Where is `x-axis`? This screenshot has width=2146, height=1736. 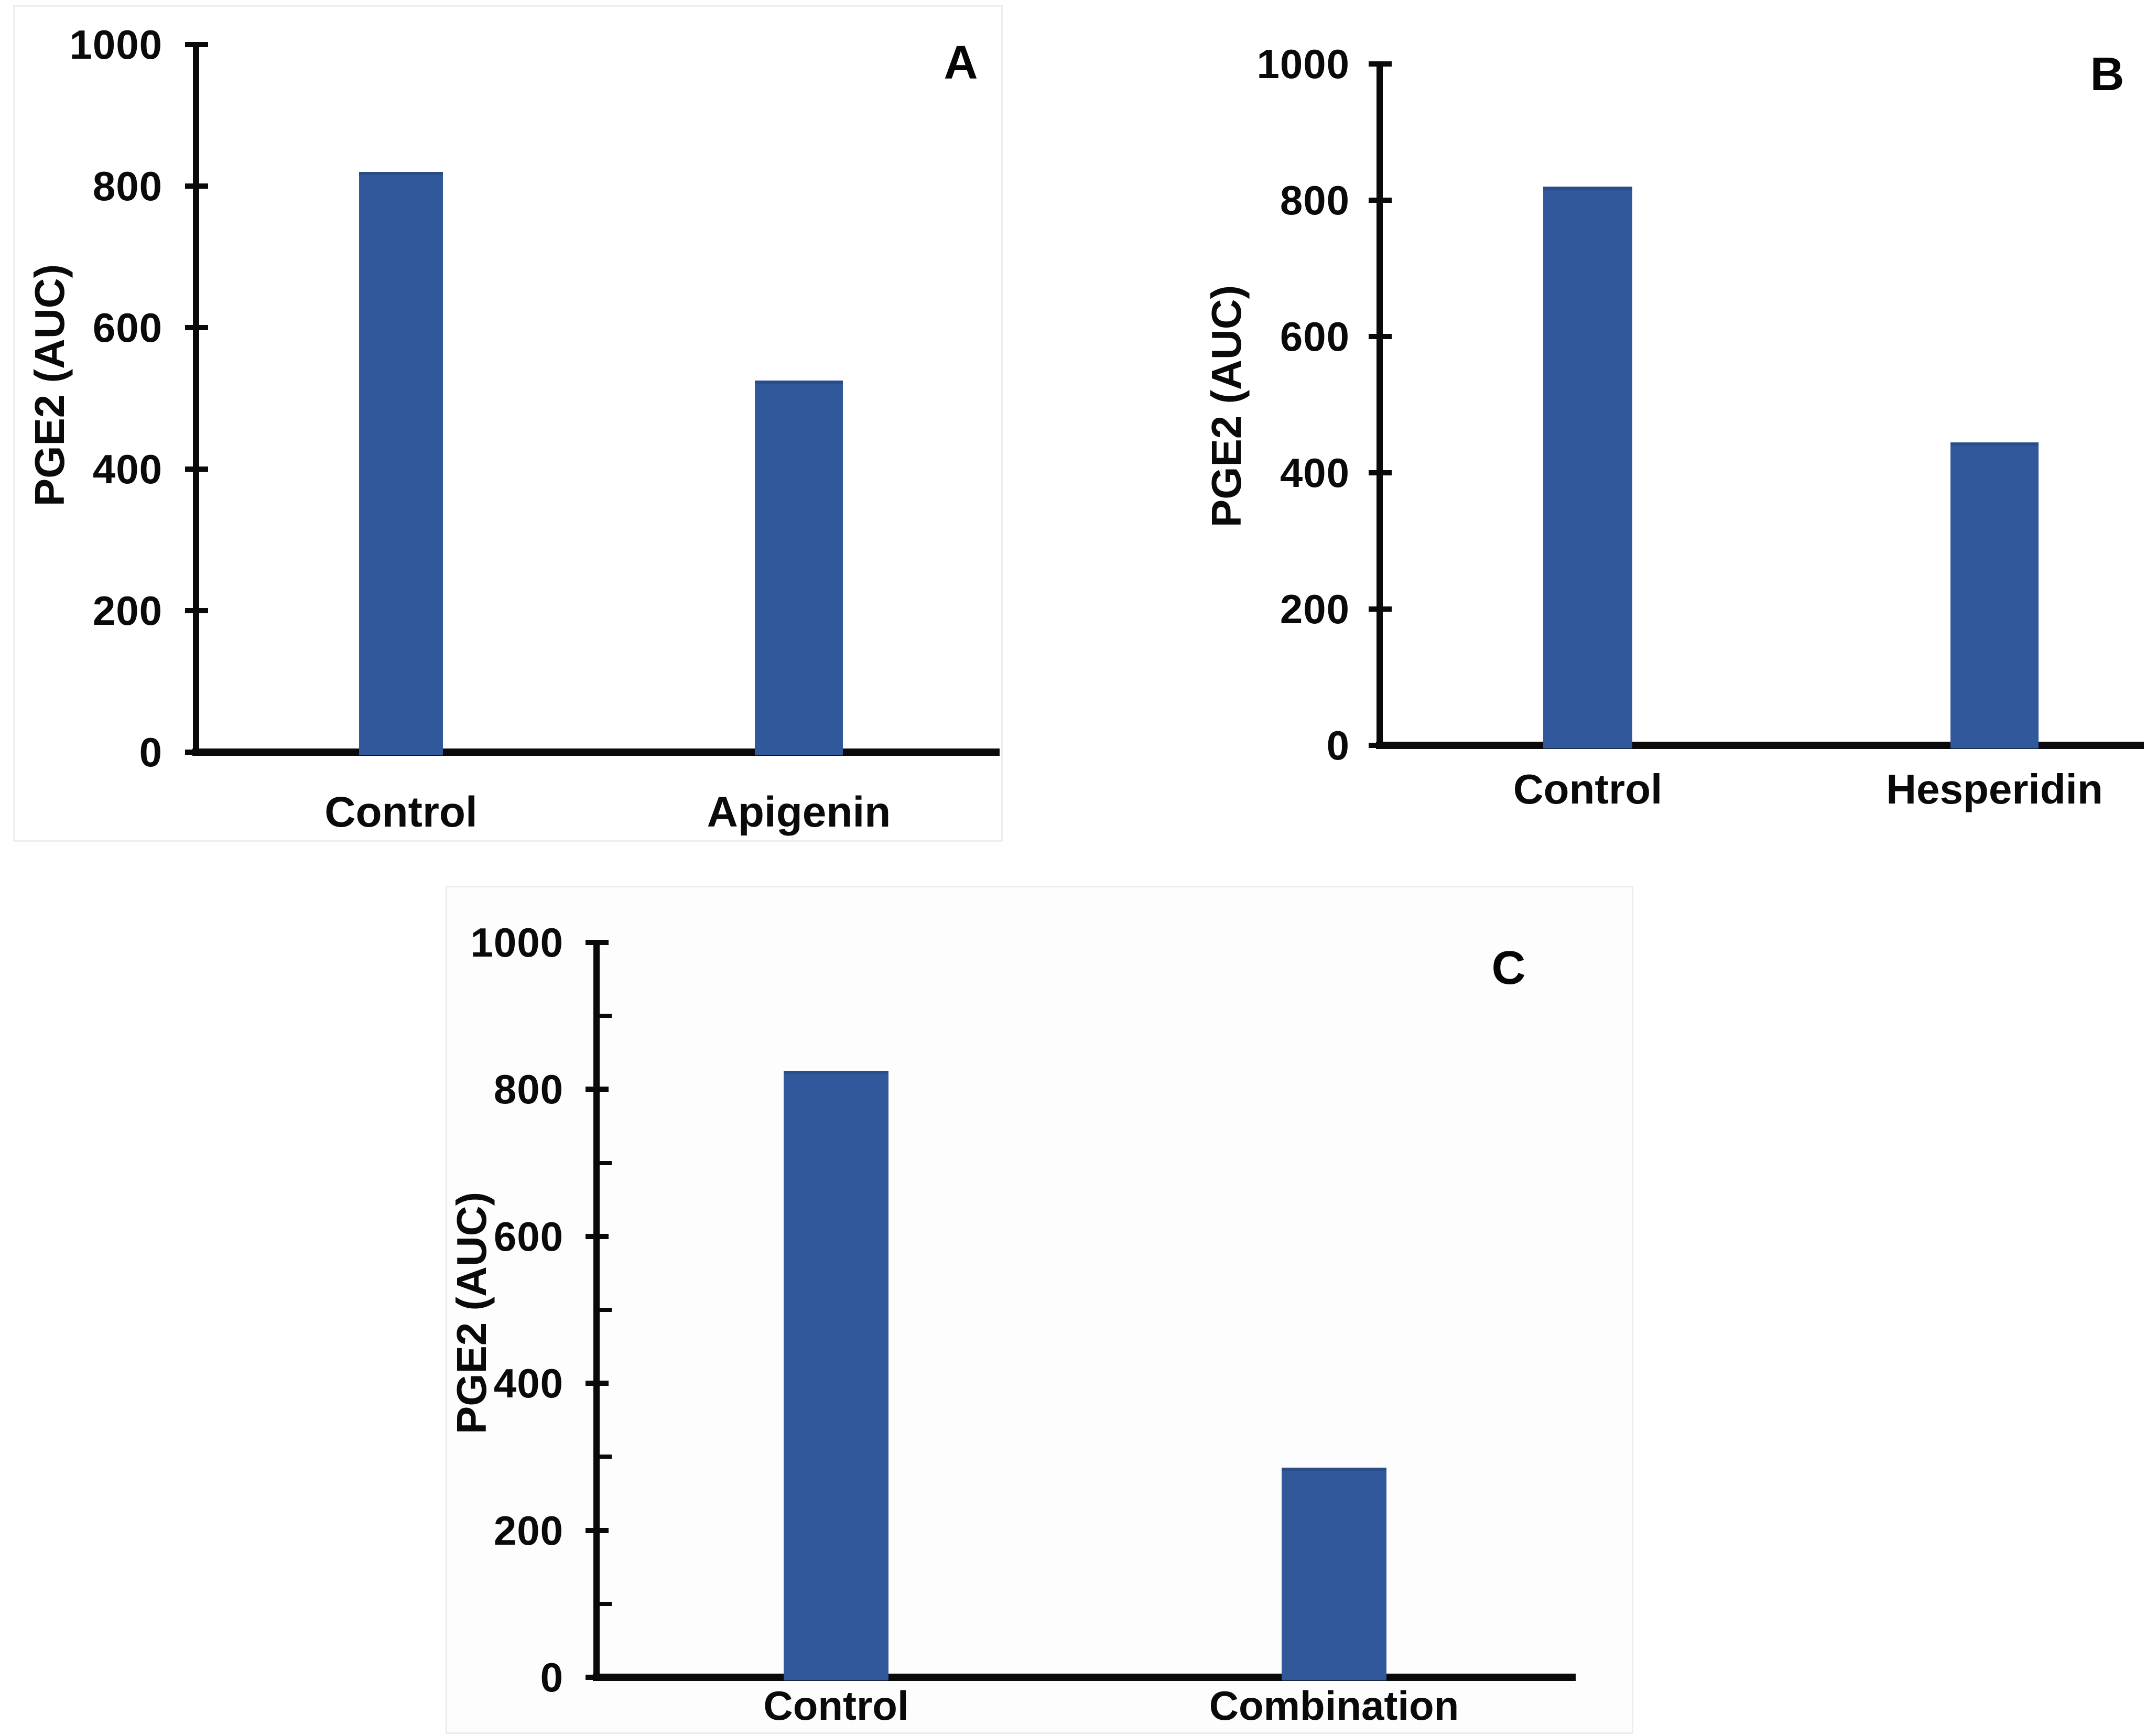
x-axis is located at coordinates (1084, 1677).